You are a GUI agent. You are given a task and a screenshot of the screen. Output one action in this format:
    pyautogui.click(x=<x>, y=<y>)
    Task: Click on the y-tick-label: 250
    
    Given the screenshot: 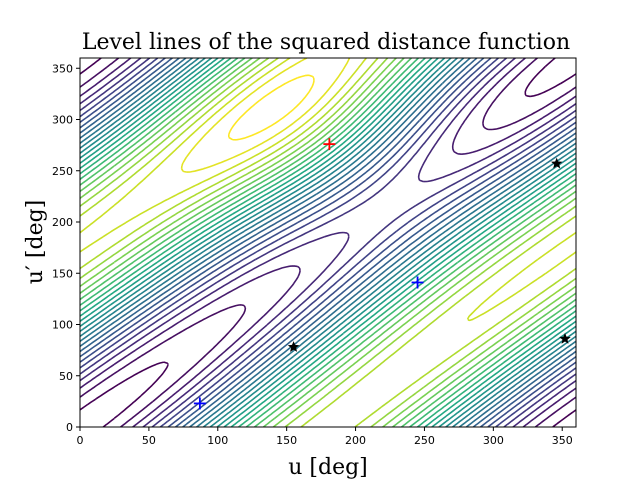 What is the action you would take?
    pyautogui.click(x=62, y=171)
    